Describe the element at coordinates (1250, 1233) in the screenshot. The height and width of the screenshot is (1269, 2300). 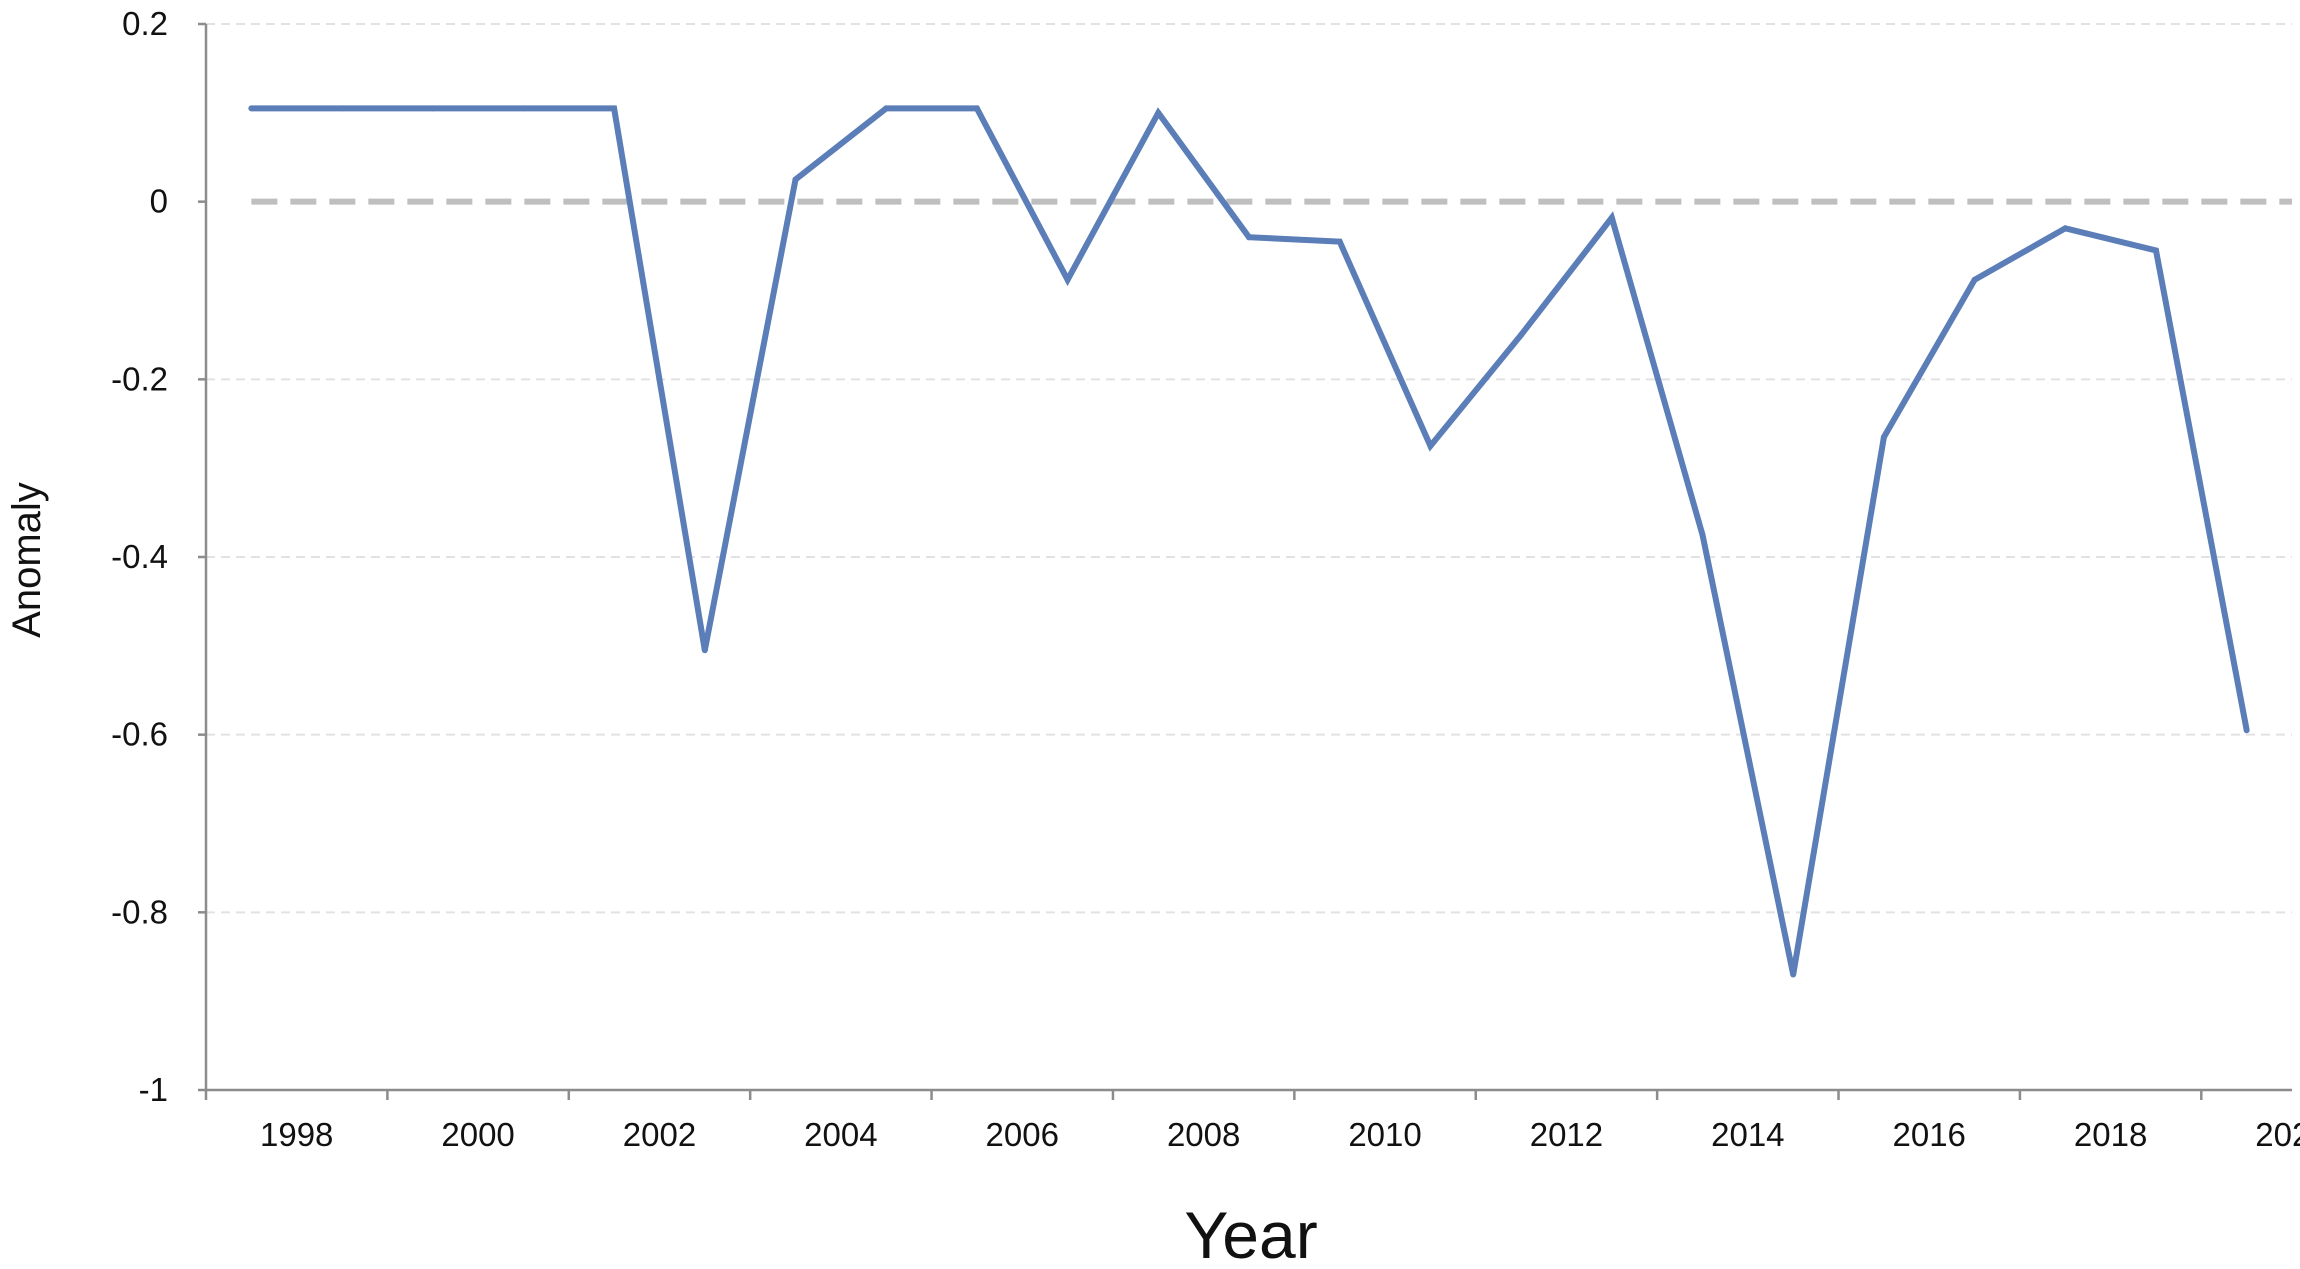
I see `x-axis-title: Year` at that location.